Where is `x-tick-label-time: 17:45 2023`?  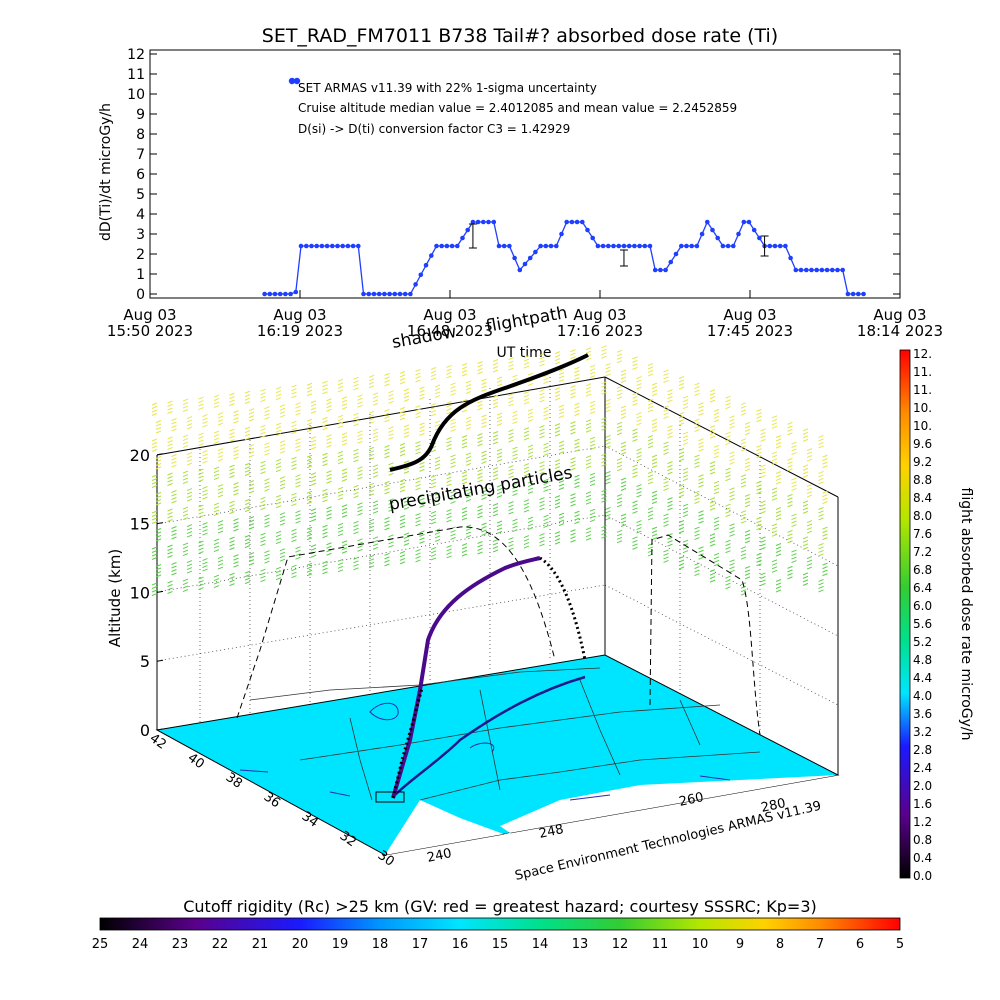
x-tick-label-time: 17:45 2023 is located at coordinates (750, 331).